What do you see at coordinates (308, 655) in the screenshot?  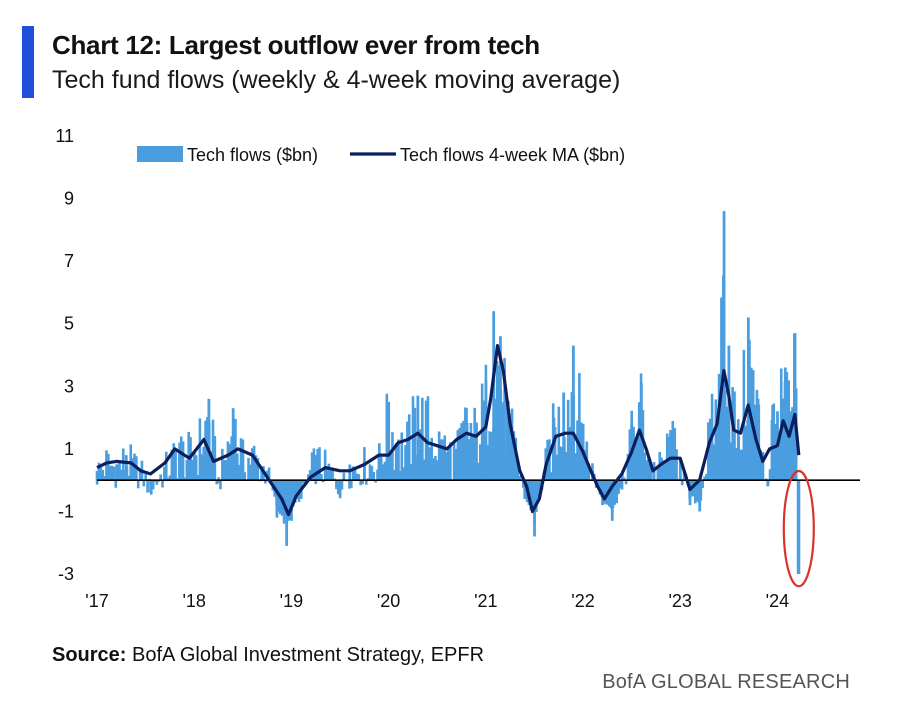 I see `source-text: BofA Global Investment Strategy, EPFR` at bounding box center [308, 655].